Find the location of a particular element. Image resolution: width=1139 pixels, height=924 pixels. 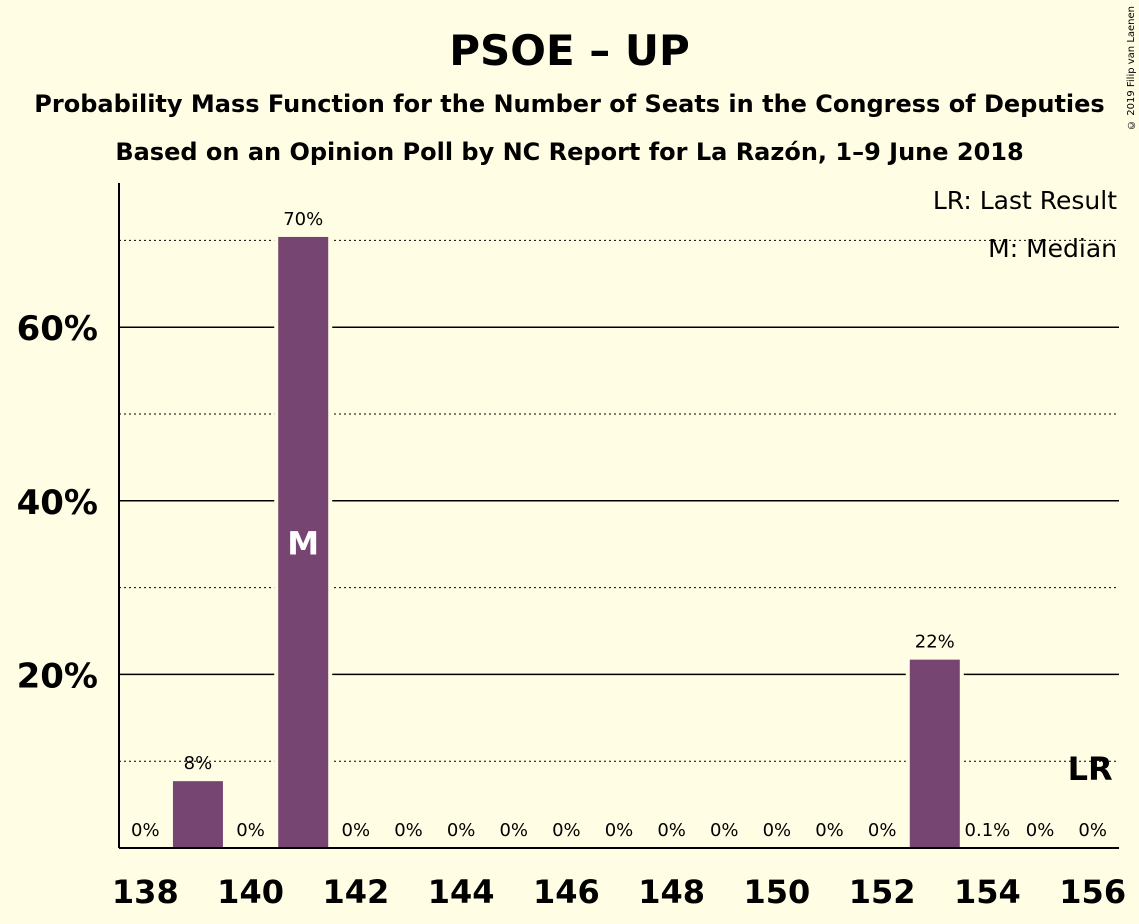

x-tick-label: 152 is located at coordinates (882, 892).